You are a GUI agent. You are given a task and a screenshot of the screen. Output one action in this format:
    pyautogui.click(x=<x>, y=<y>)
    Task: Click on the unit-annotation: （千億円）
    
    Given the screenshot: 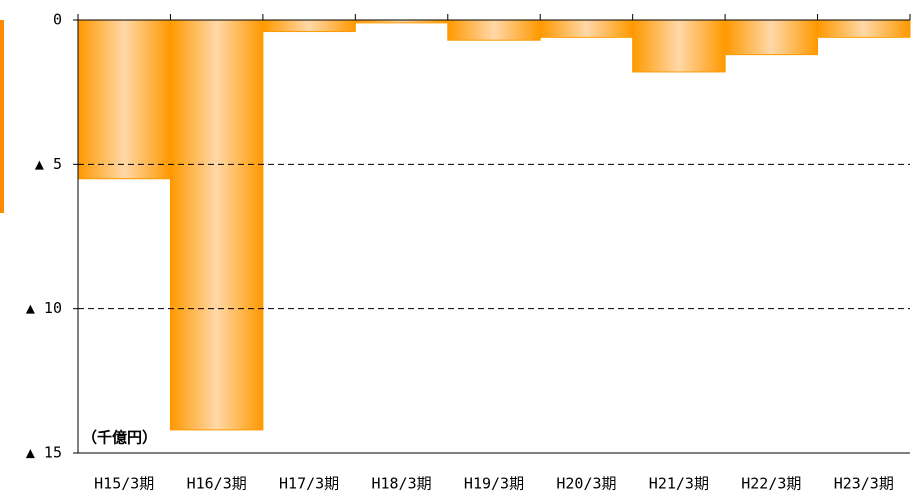 What is the action you would take?
    pyautogui.click(x=119, y=438)
    